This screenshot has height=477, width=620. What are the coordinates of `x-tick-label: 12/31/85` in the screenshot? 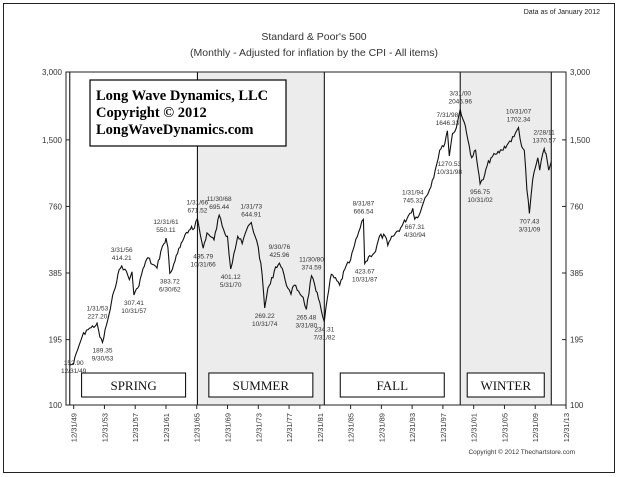 It's located at (351, 427).